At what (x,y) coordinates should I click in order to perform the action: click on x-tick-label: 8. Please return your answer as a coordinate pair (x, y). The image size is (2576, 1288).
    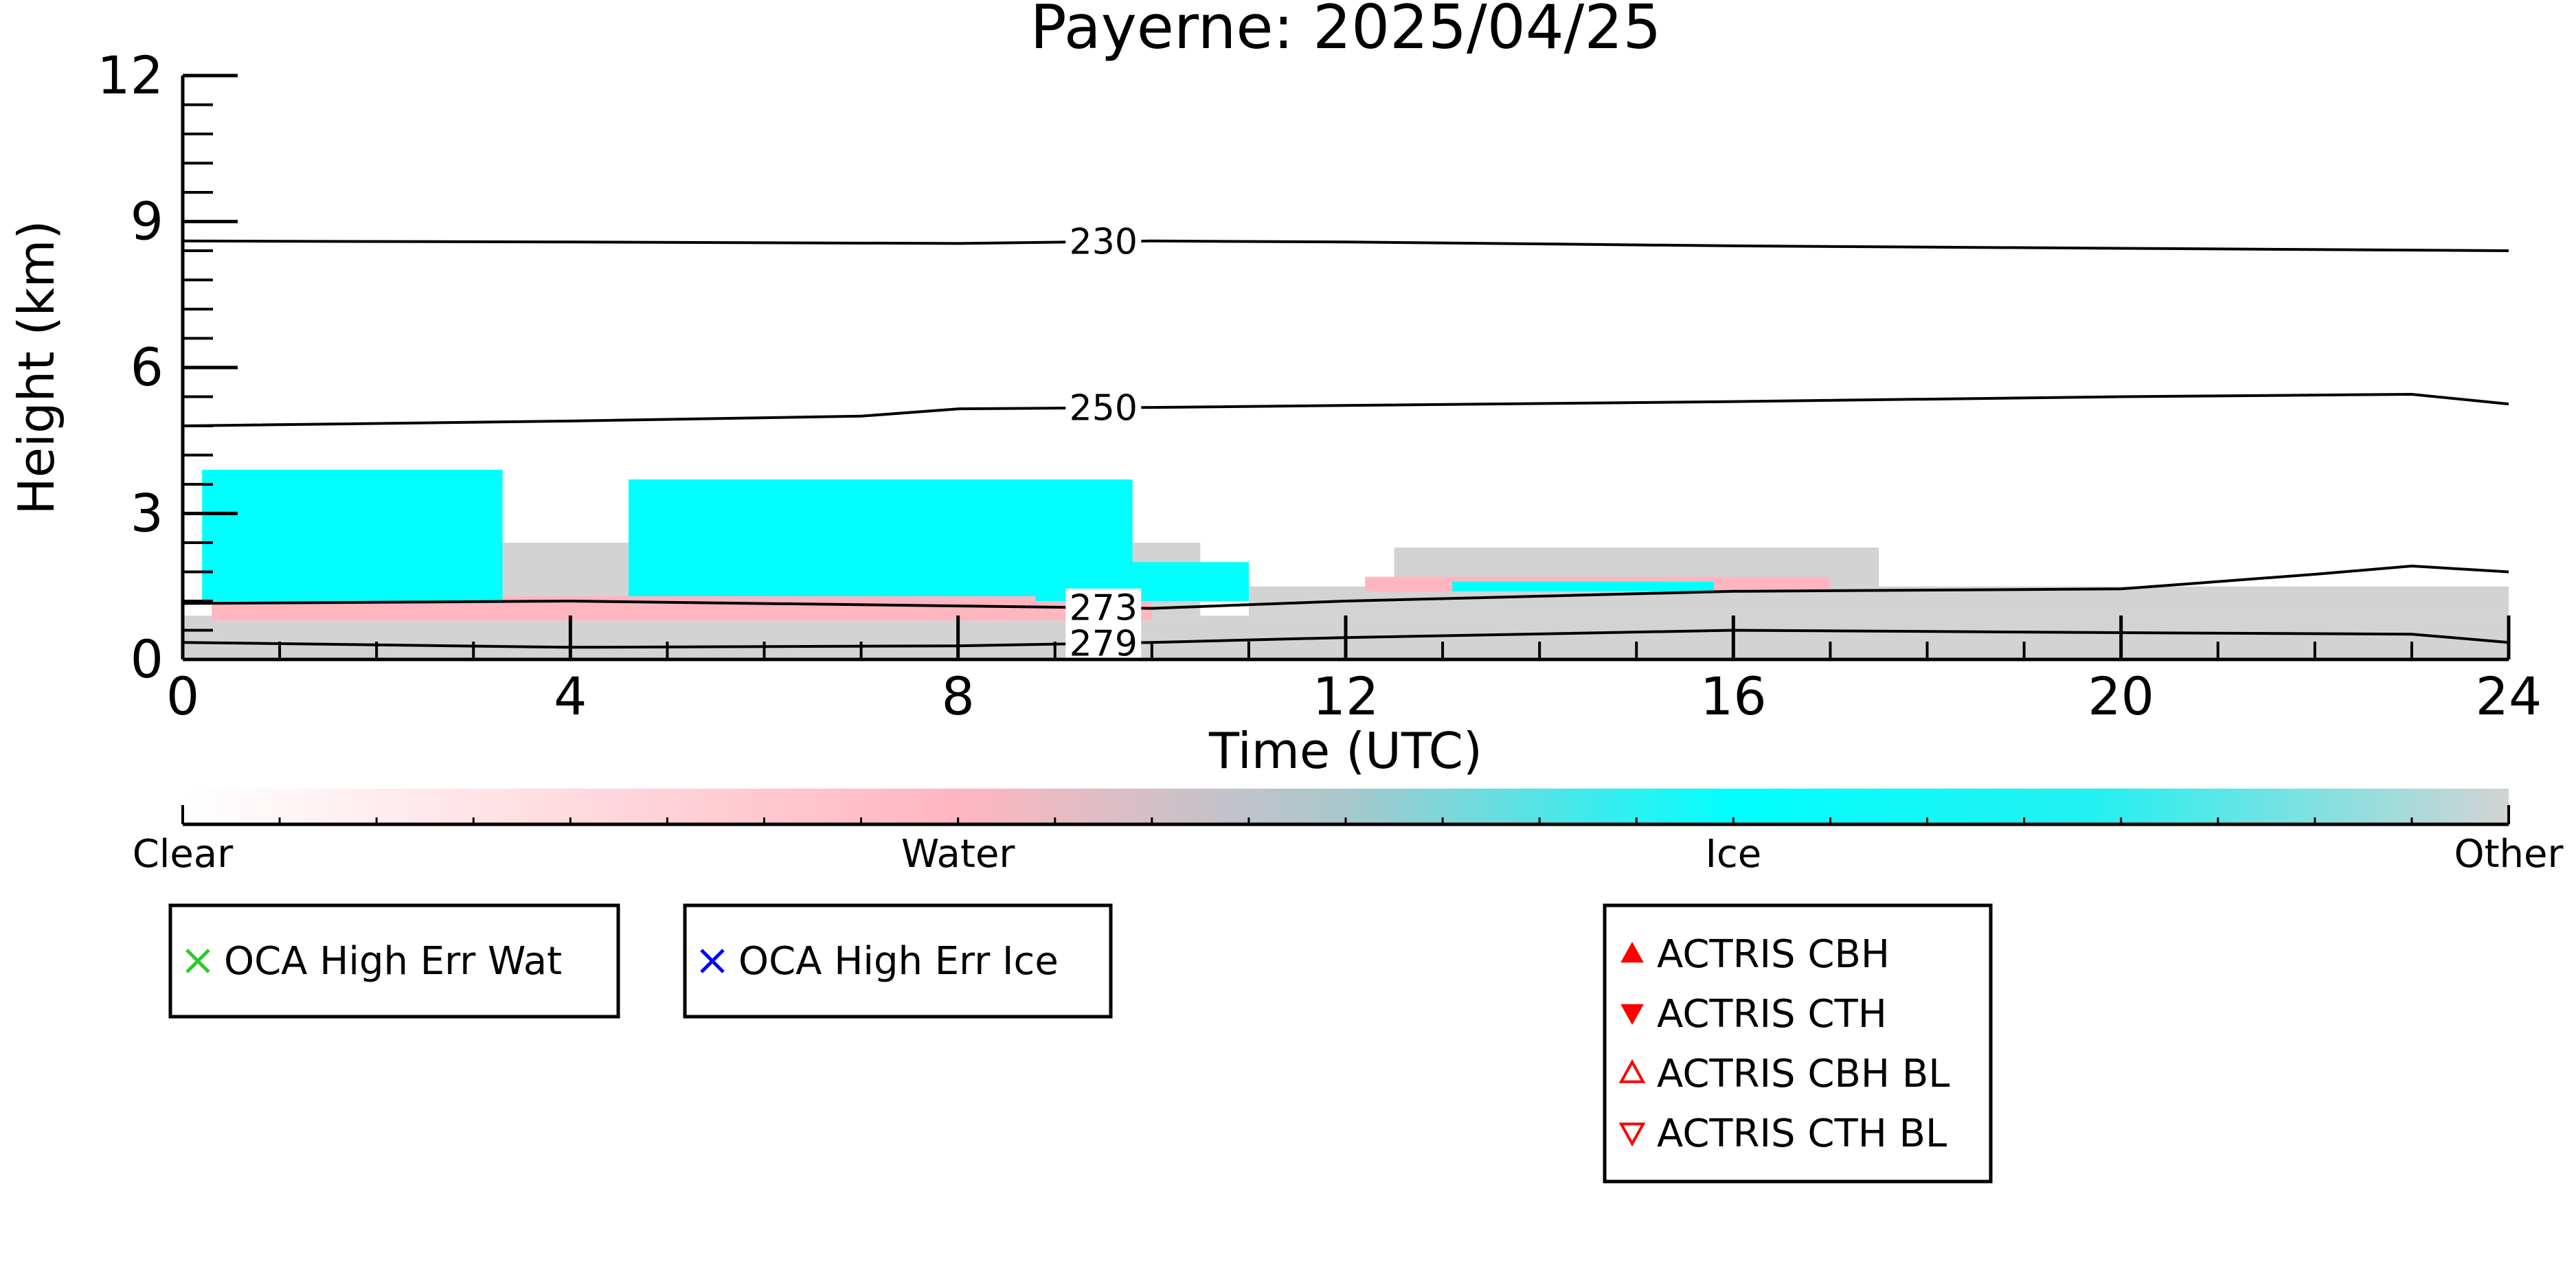
    Looking at the image, I should click on (957, 696).